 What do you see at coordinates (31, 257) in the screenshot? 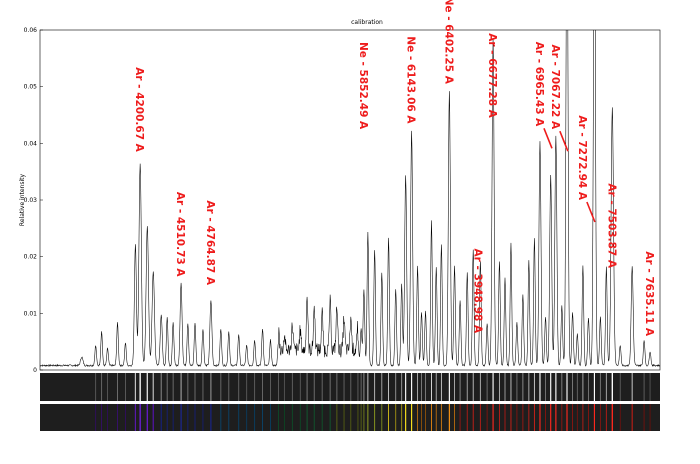
I see `y-tick-label: 0.02` at bounding box center [31, 257].